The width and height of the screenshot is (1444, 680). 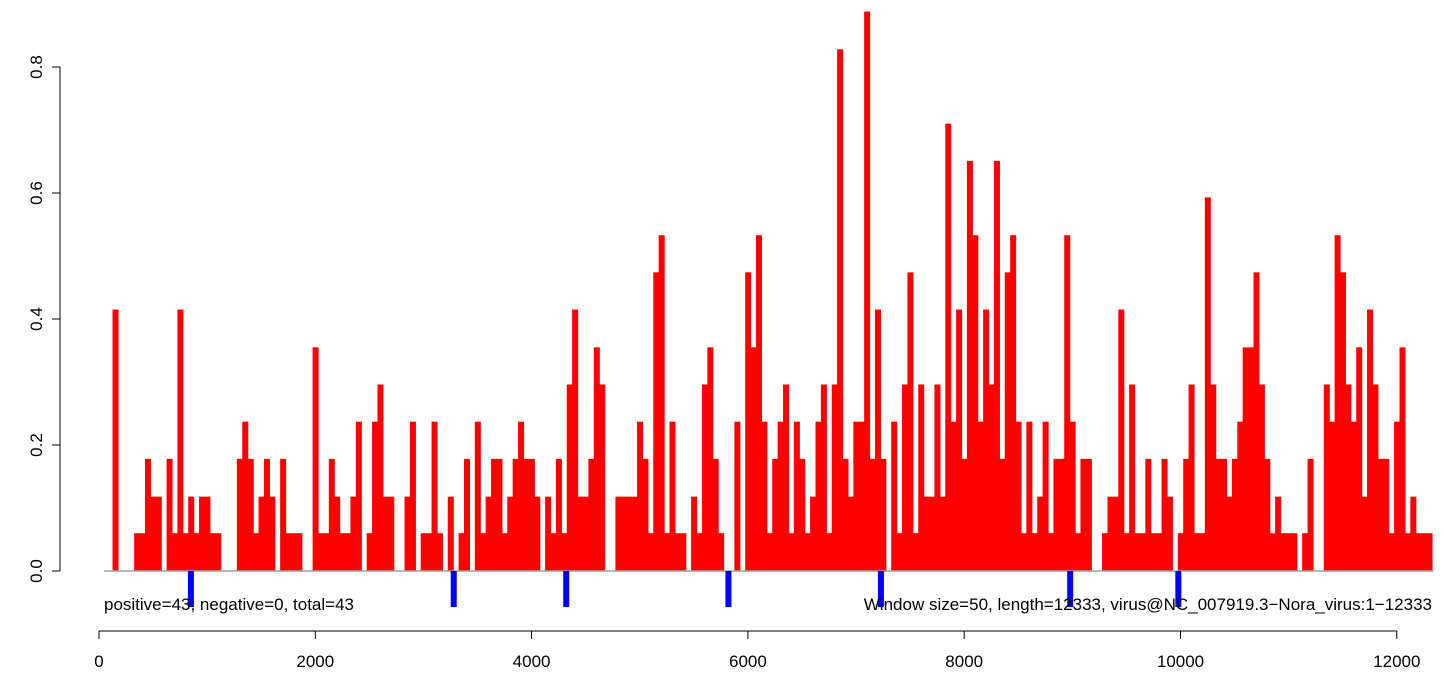 I want to click on x-tick-label-4: 8000, so click(x=964, y=661).